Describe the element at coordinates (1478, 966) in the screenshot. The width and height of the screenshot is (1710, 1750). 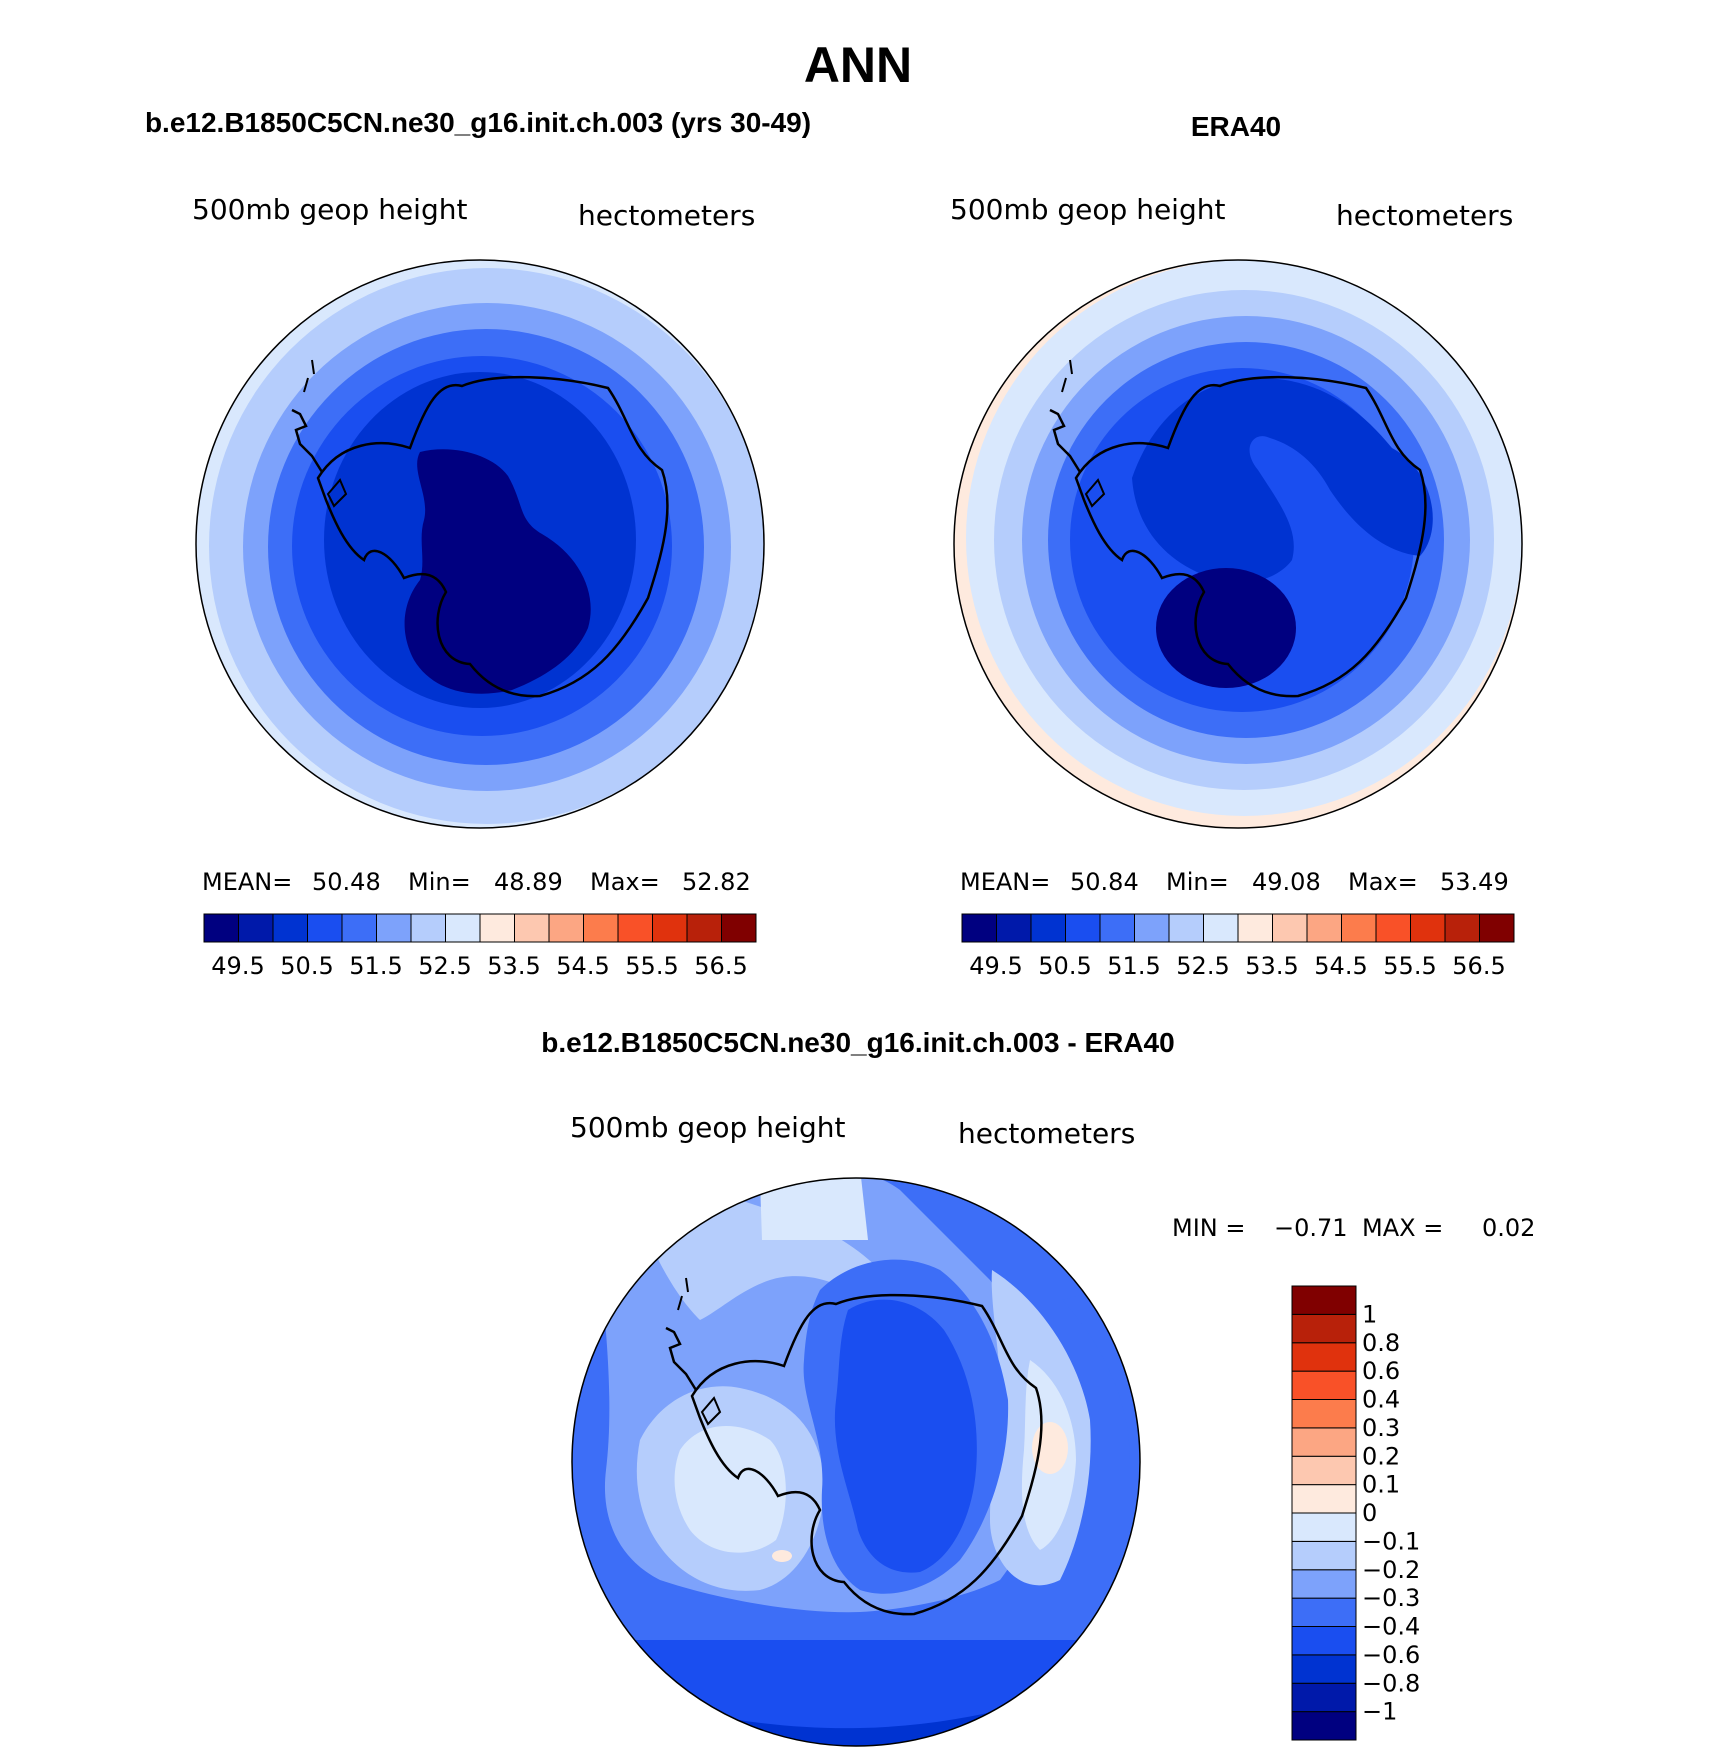
I see `panel-era40-colorbar-tick-label: 56.5` at that location.